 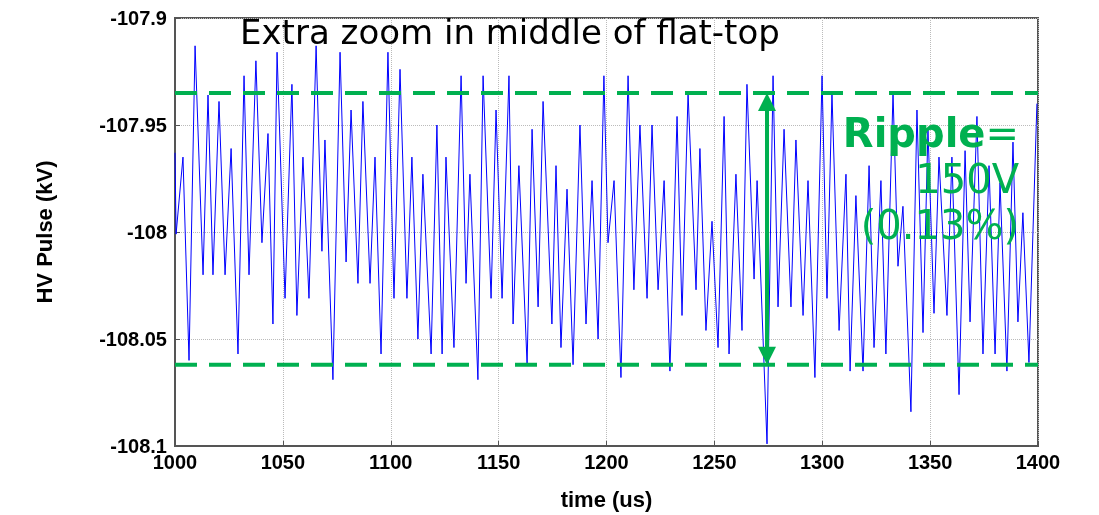 I want to click on x-tick-label: 1300, so click(x=822, y=462).